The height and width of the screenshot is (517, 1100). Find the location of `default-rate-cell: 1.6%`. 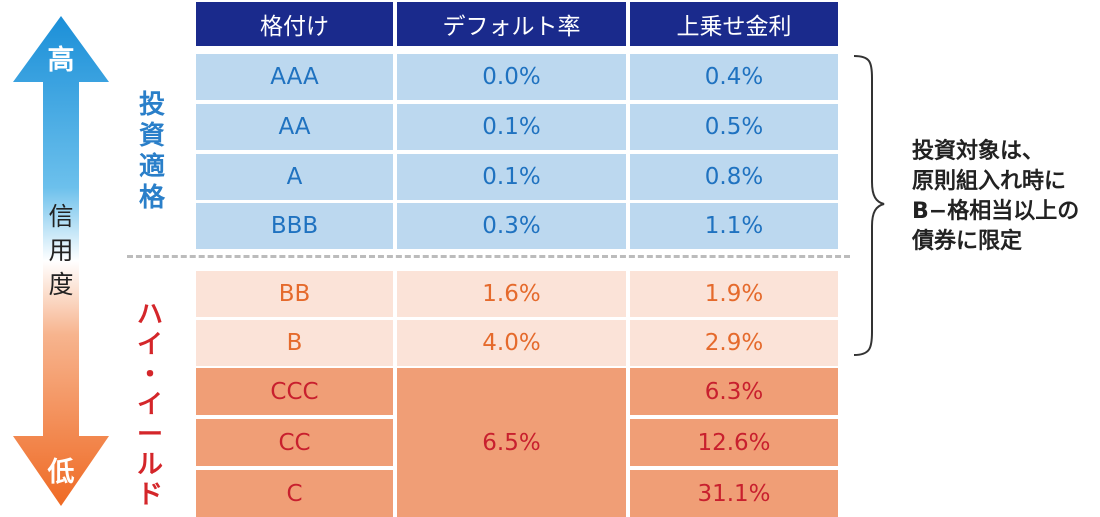

default-rate-cell: 1.6% is located at coordinates (511, 294).